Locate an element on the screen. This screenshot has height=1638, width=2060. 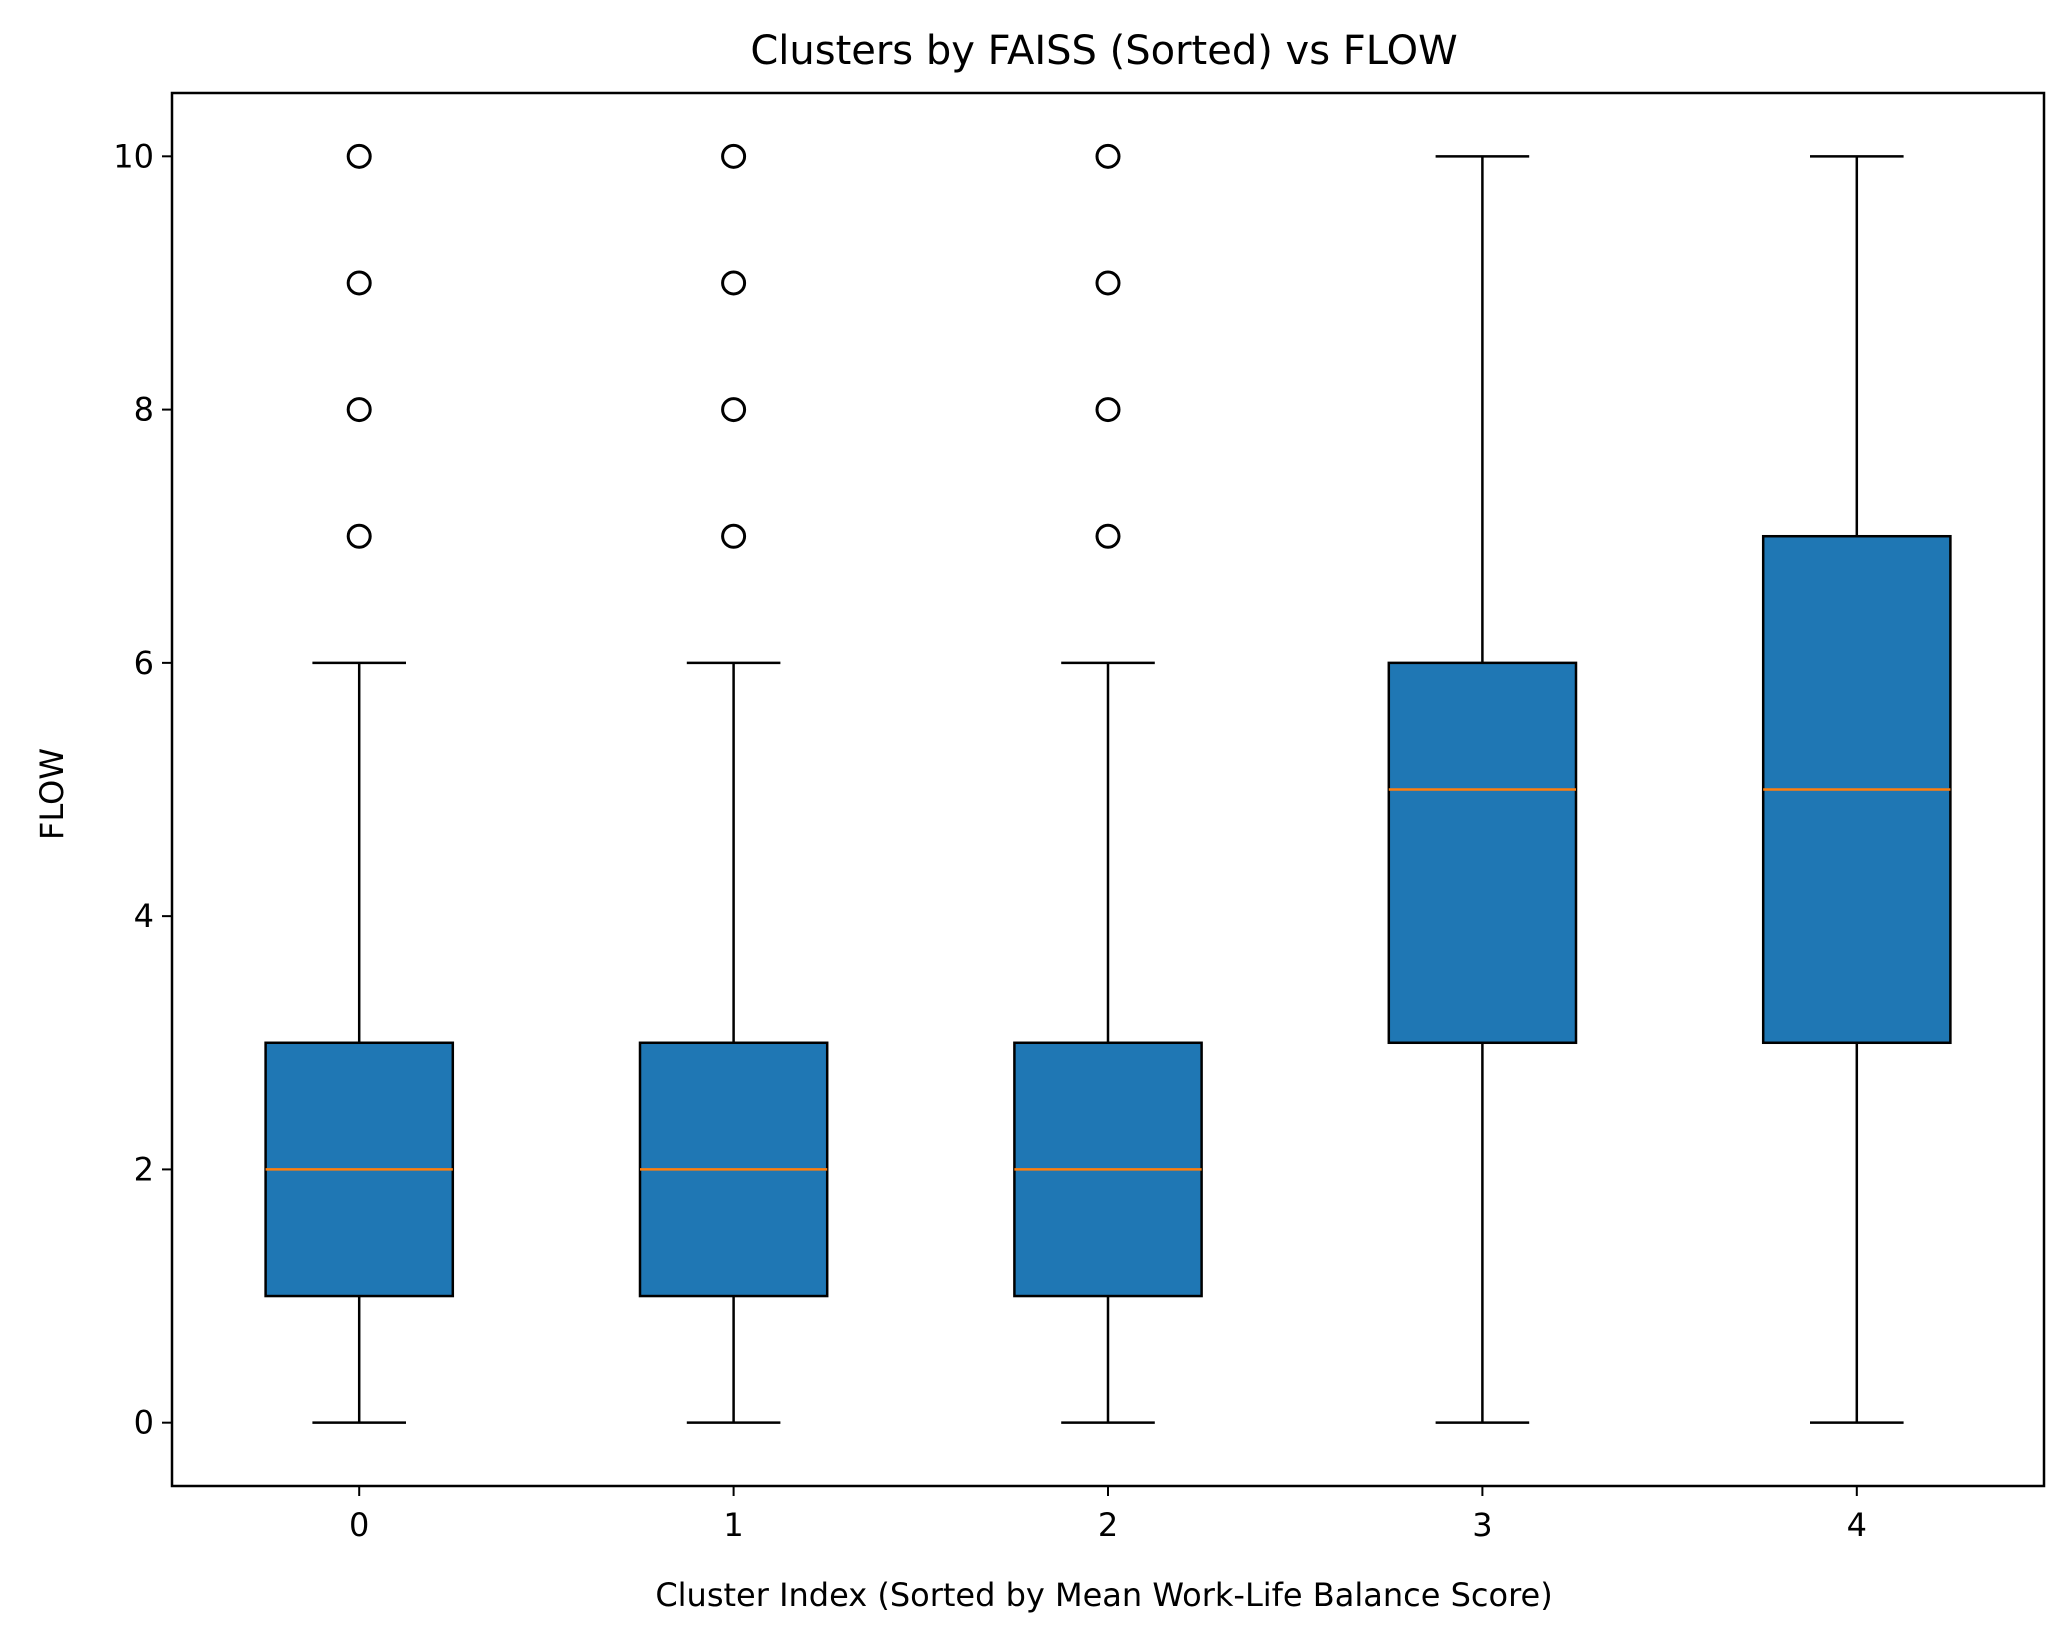
y-tick-label: 4 is located at coordinates (144, 916).